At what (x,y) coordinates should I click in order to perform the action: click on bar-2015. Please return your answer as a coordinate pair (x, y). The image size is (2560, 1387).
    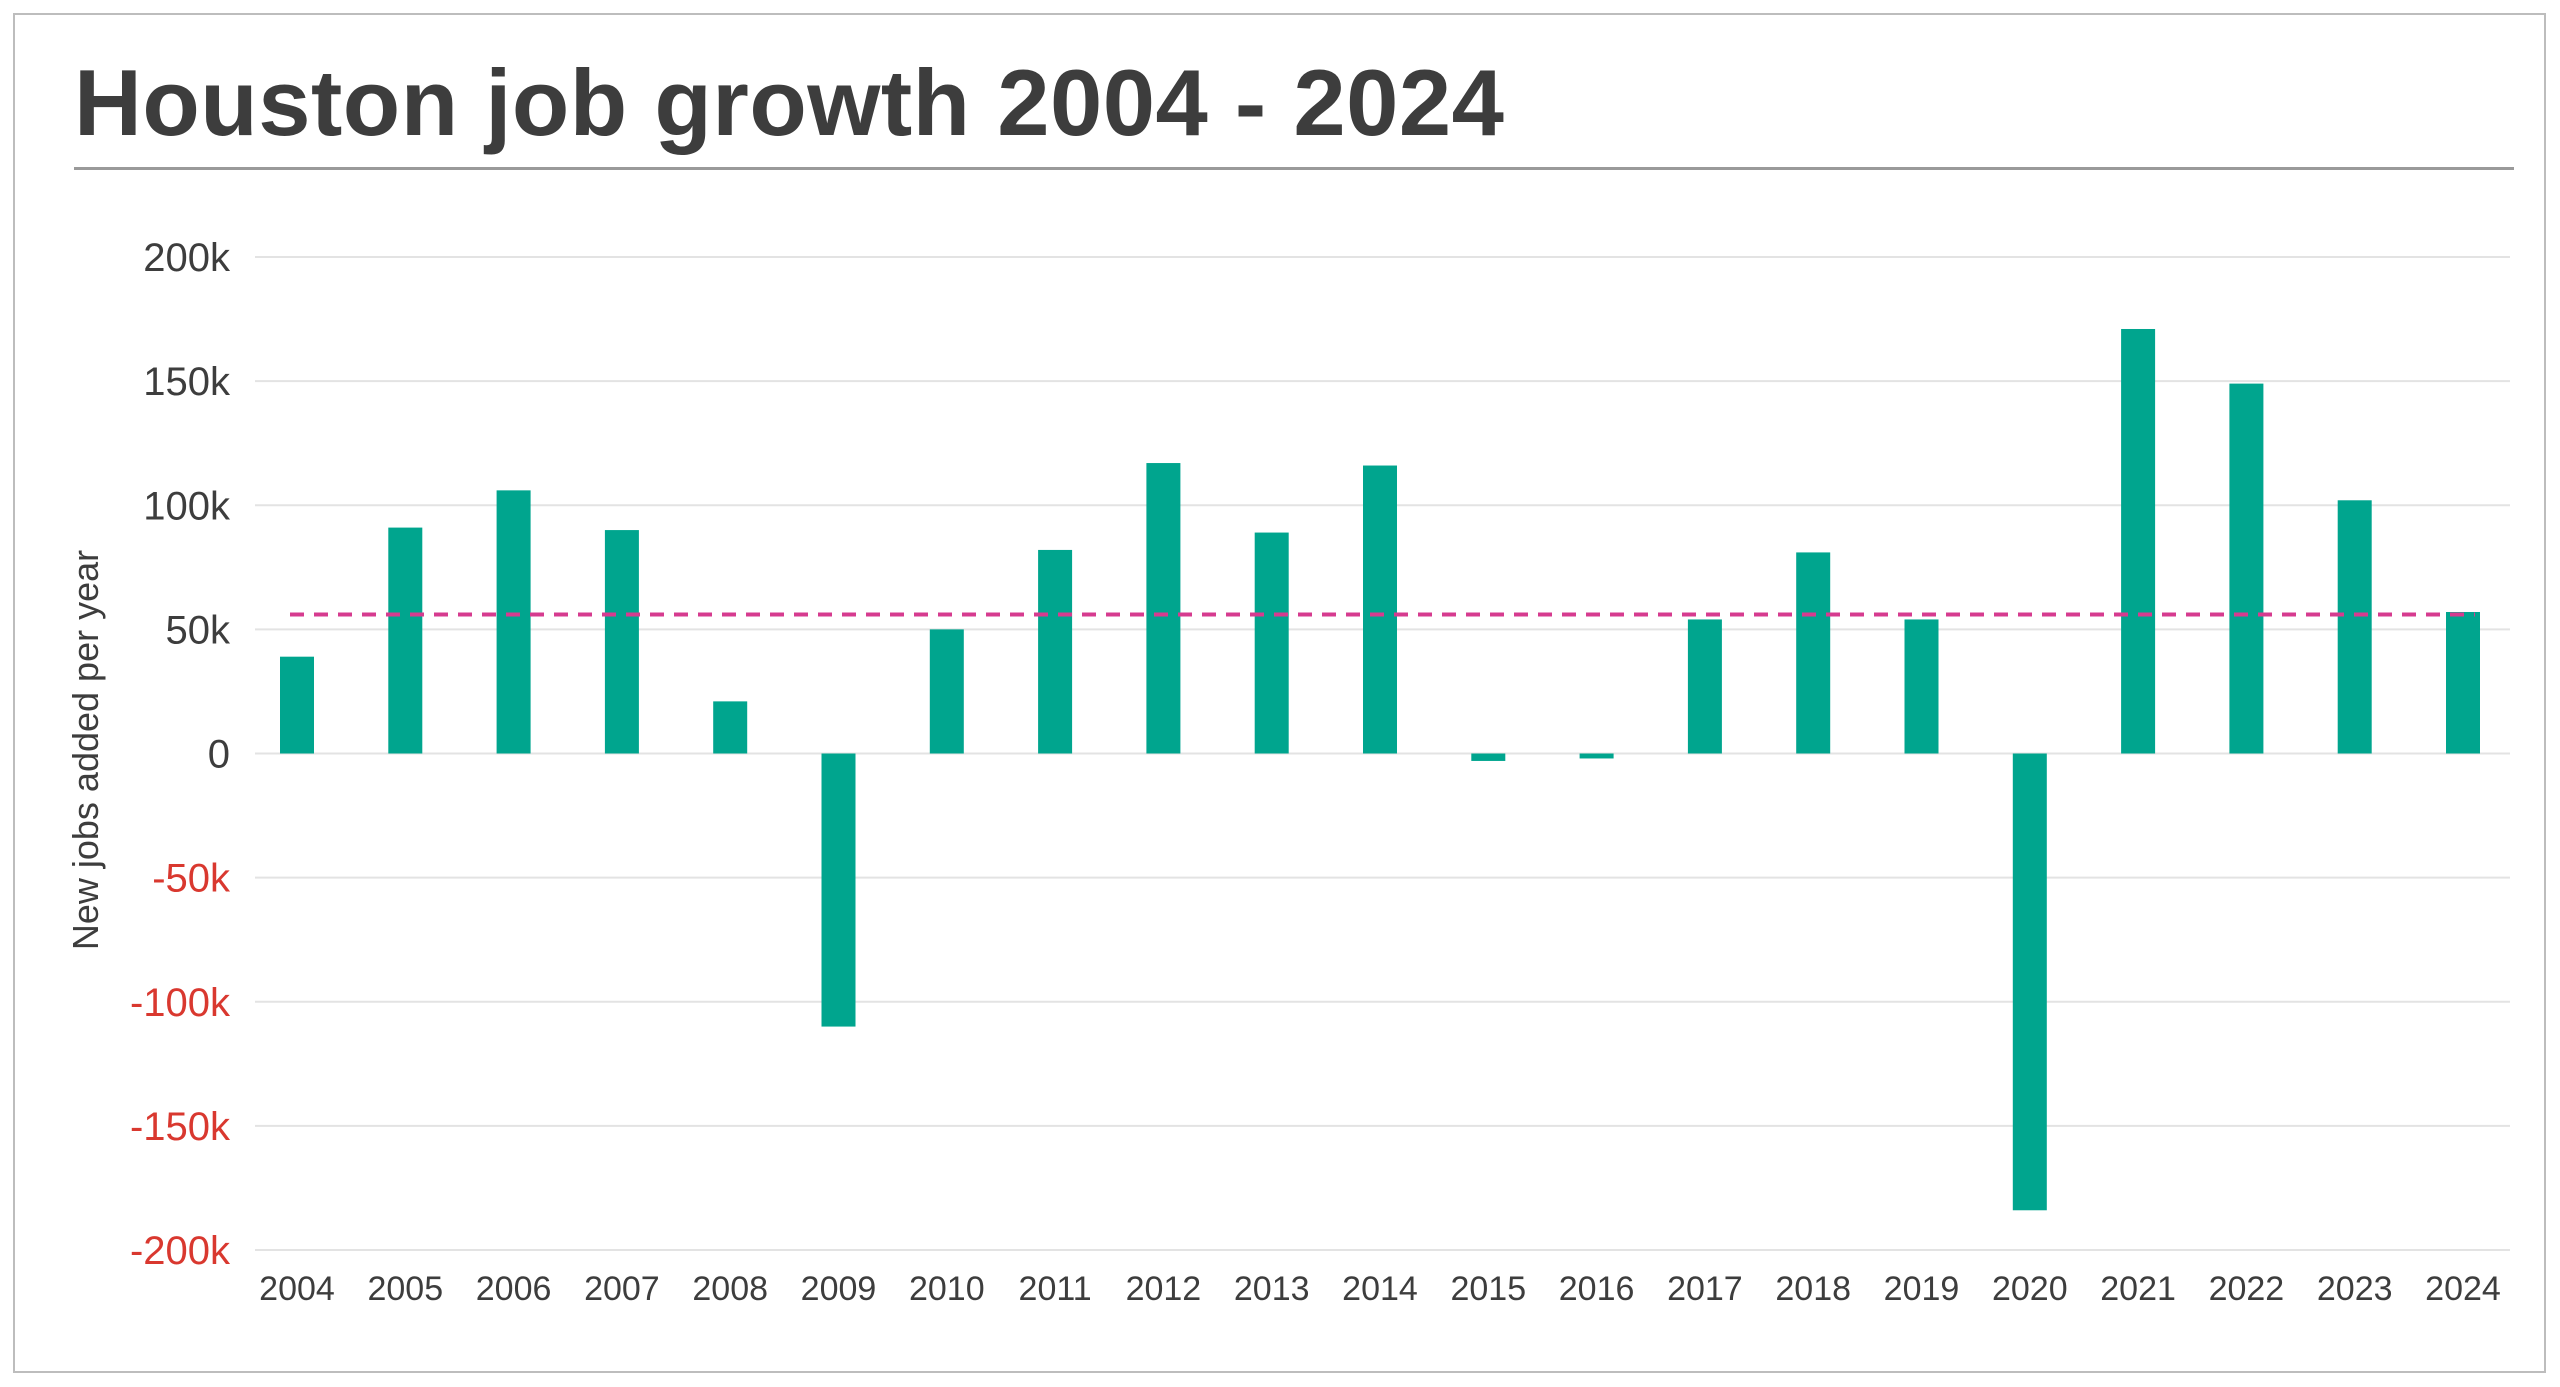
    Looking at the image, I should click on (1488, 757).